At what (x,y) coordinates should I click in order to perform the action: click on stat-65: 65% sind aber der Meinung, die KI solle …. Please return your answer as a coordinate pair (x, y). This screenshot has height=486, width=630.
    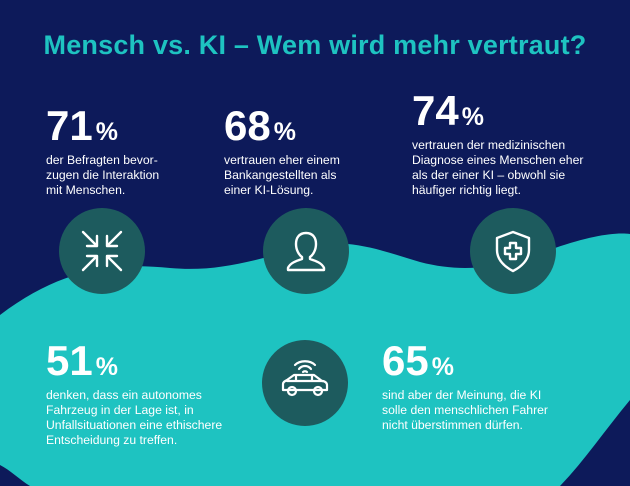
    Looking at the image, I should click on (465, 386).